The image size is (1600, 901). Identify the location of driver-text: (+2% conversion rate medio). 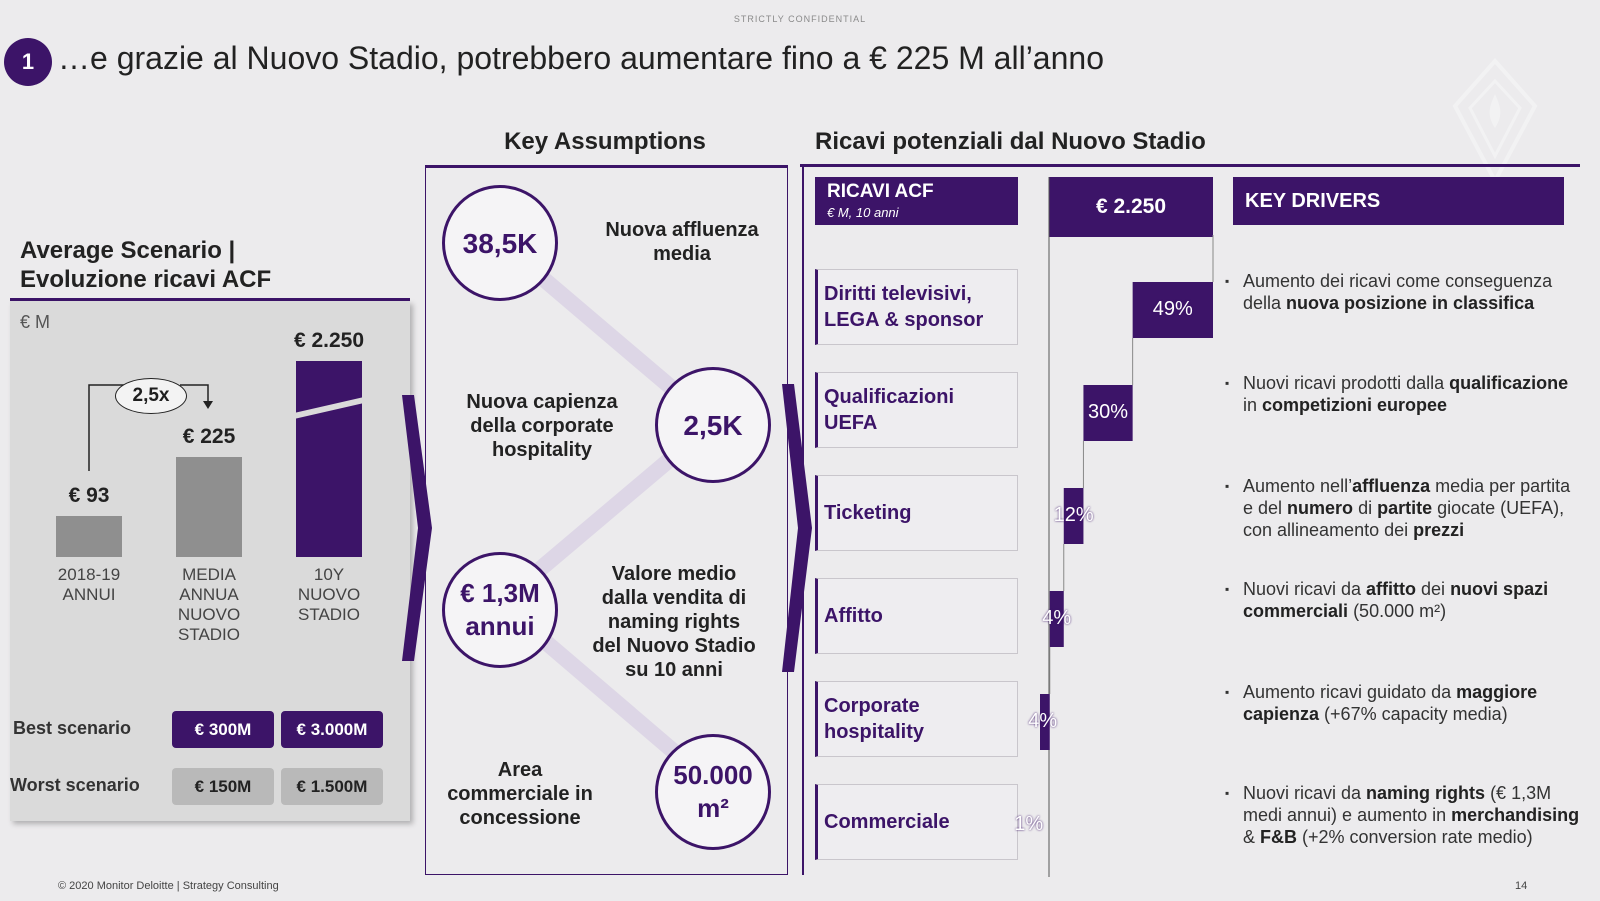
(1415, 837).